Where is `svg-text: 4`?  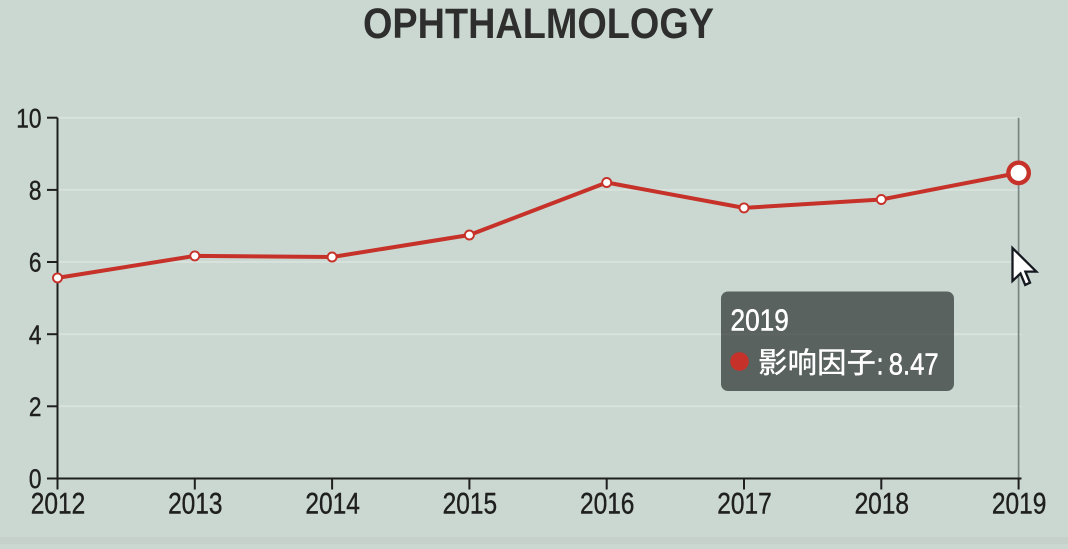 svg-text: 4 is located at coordinates (35, 335).